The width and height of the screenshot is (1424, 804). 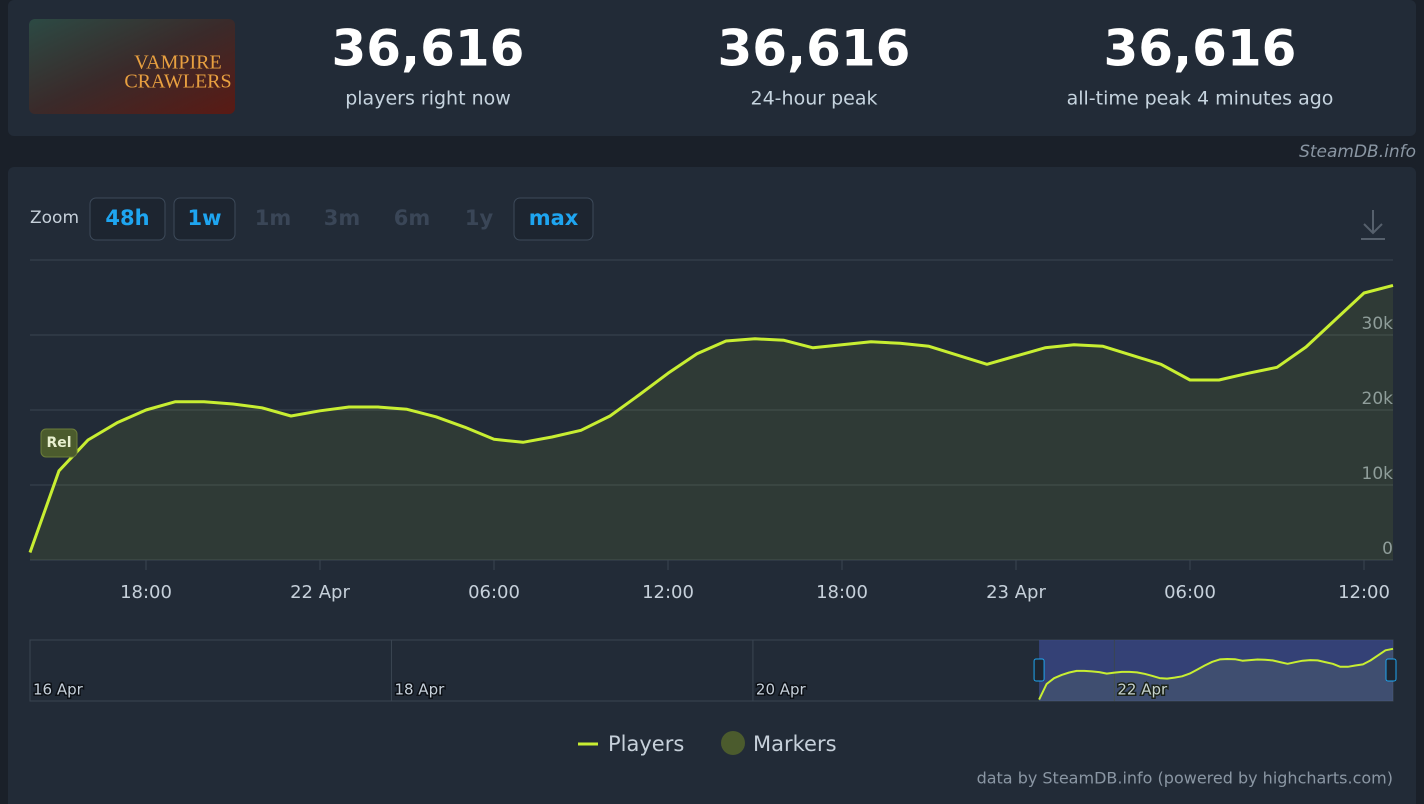 What do you see at coordinates (419, 690) in the screenshot?
I see `navigator-tick-label: 18 Apr` at bounding box center [419, 690].